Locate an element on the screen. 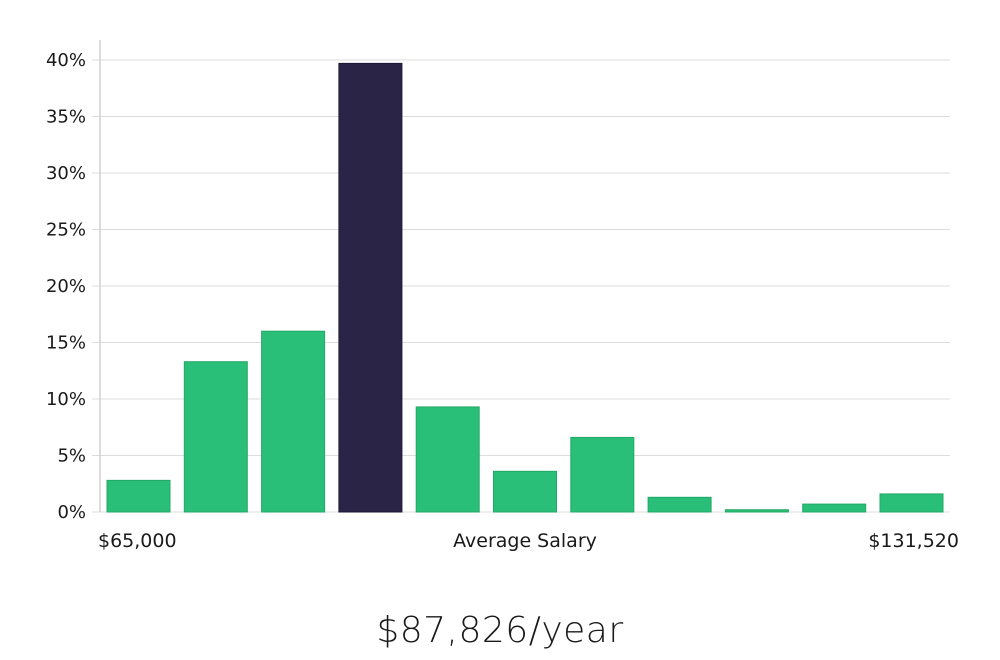  y-tick-label: 5% is located at coordinates (71, 456).